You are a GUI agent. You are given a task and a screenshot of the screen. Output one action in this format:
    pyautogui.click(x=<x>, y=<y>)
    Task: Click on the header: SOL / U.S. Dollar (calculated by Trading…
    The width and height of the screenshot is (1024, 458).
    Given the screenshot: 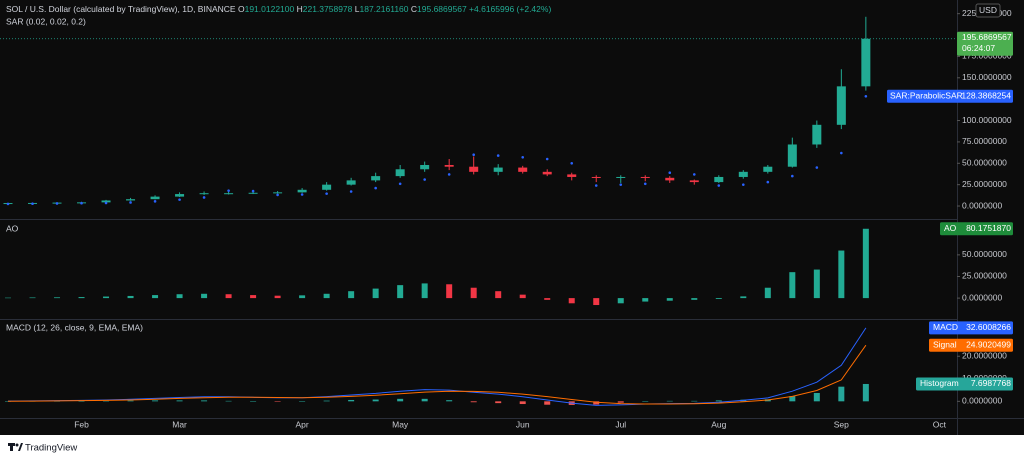 What is the action you would take?
    pyautogui.click(x=278, y=9)
    